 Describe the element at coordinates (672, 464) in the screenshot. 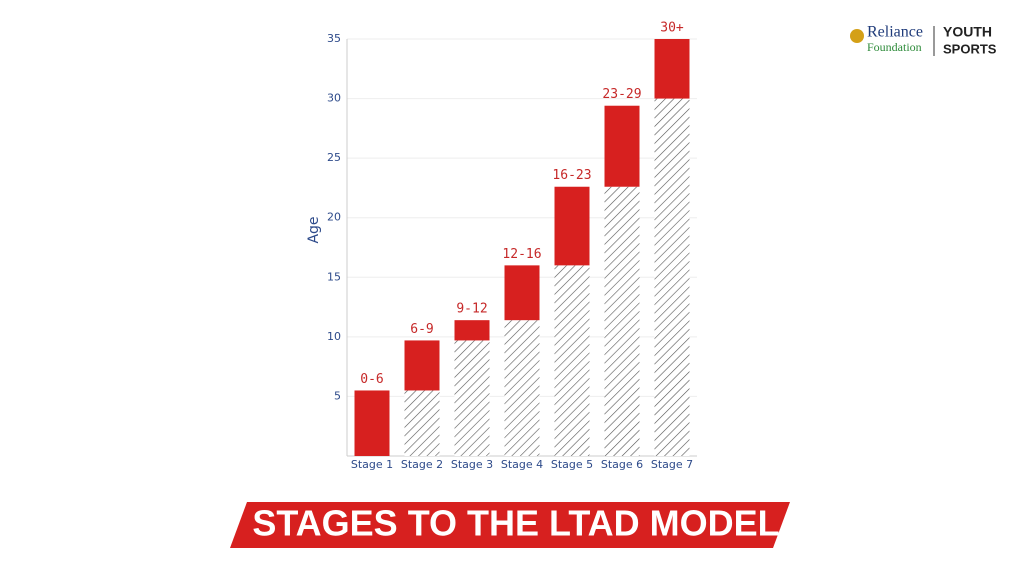

I see `x-tick-label: Stage 7` at that location.